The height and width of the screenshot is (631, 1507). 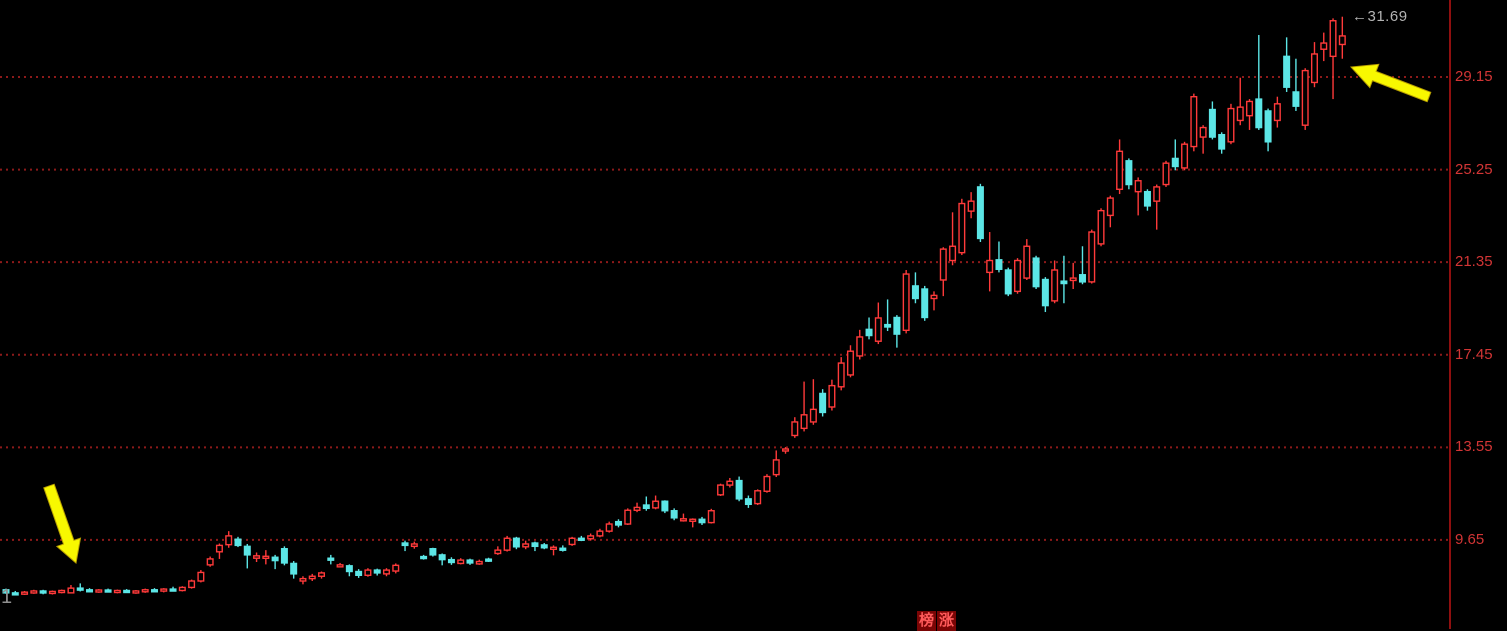 What do you see at coordinates (1474, 169) in the screenshot?
I see `y-axis-tick-label: 25.25` at bounding box center [1474, 169].